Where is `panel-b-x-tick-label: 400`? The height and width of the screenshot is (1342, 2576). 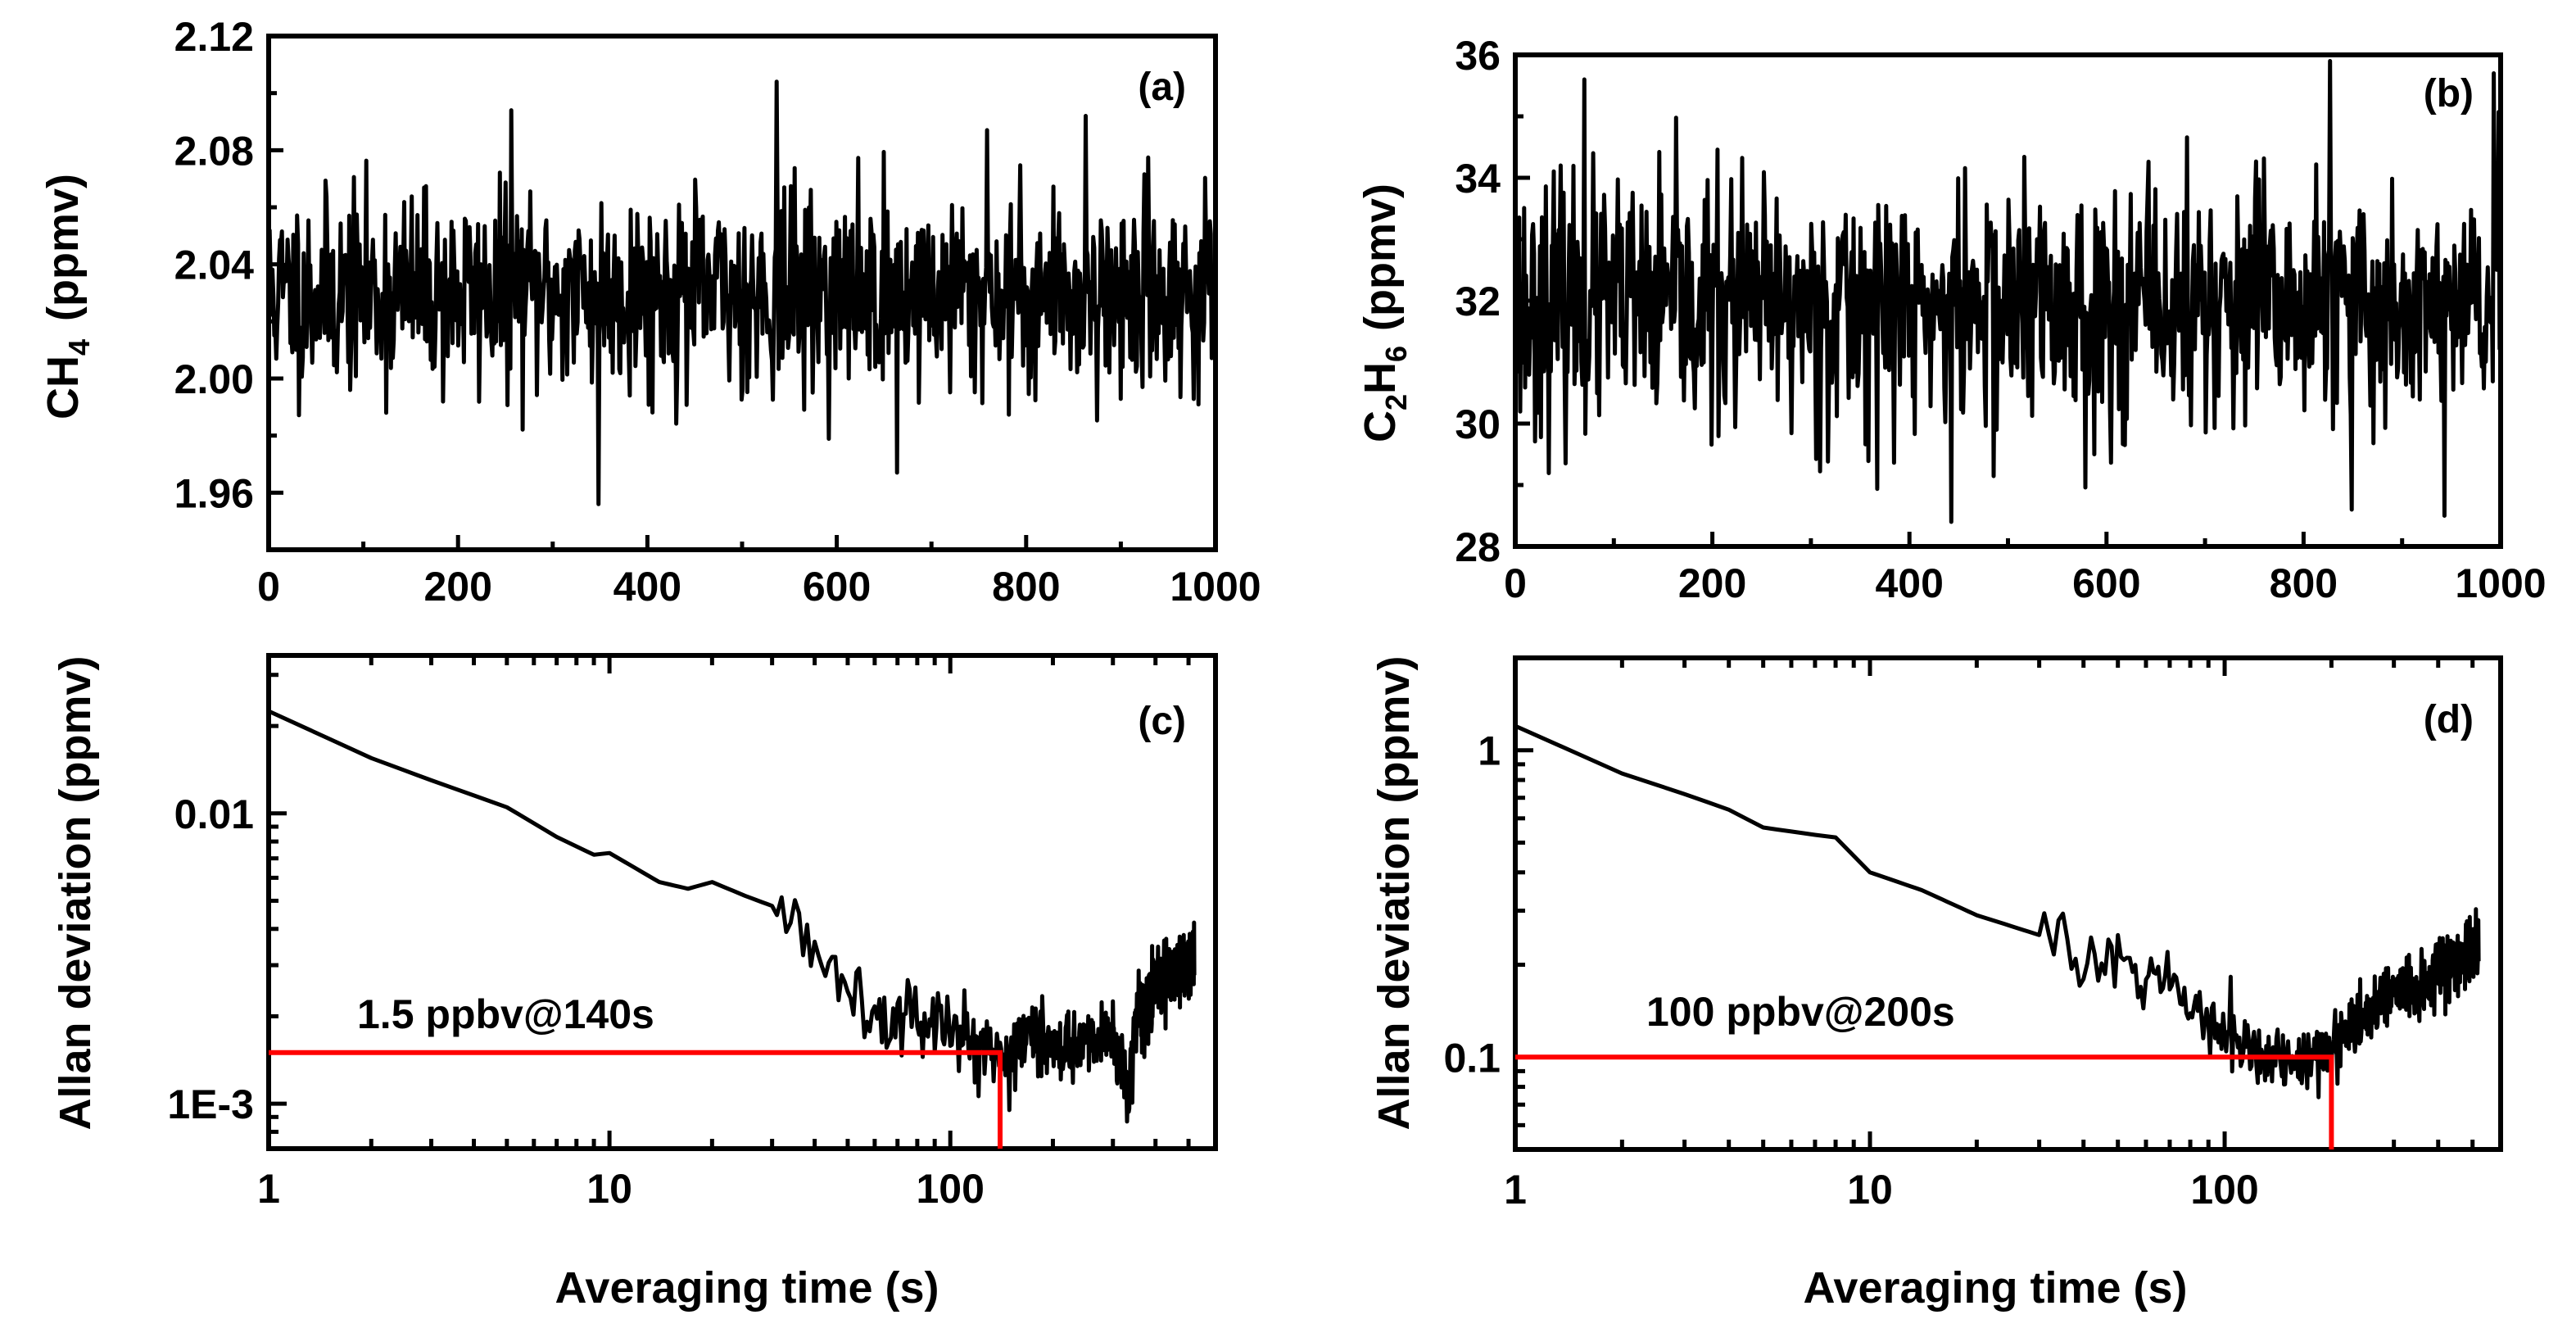
panel-b-x-tick-label: 400 is located at coordinates (1909, 583).